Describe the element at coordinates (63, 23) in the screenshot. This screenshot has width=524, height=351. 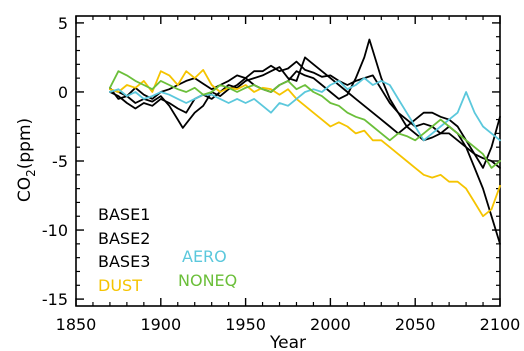
I see `y-tick-label: 5` at that location.